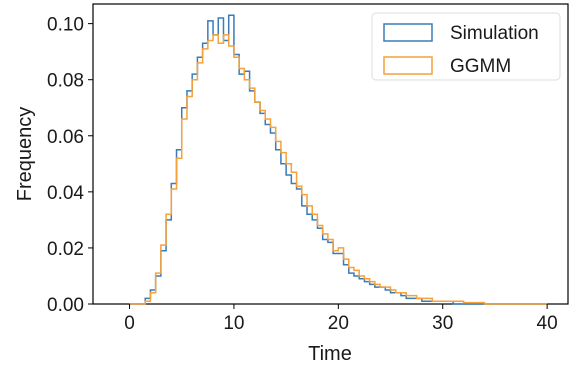  What do you see at coordinates (408, 32) in the screenshot?
I see `legend-swatch-simulation` at bounding box center [408, 32].